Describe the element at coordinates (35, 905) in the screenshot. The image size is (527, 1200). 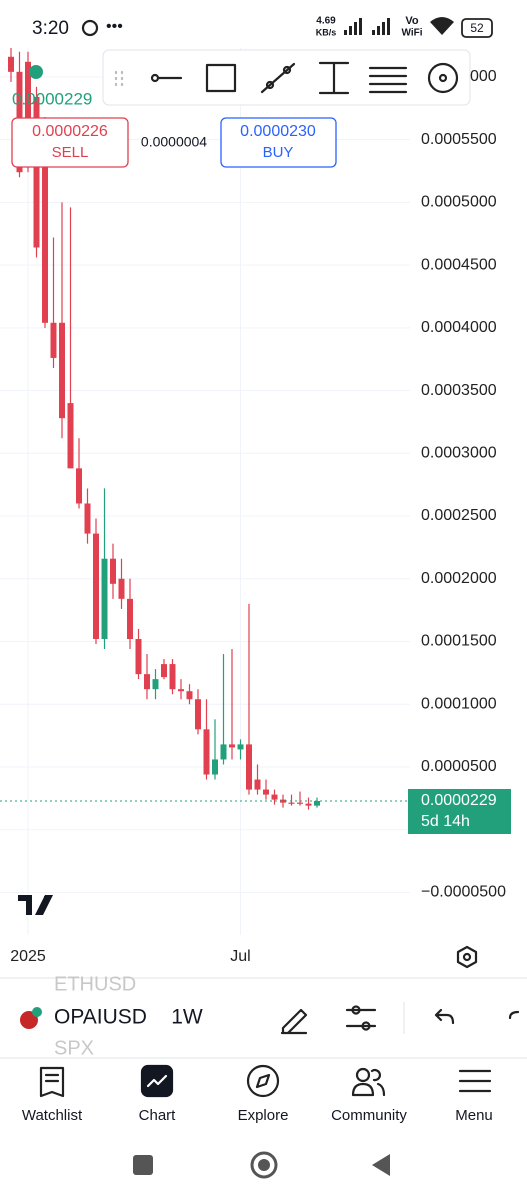
I see `tv-logo` at that location.